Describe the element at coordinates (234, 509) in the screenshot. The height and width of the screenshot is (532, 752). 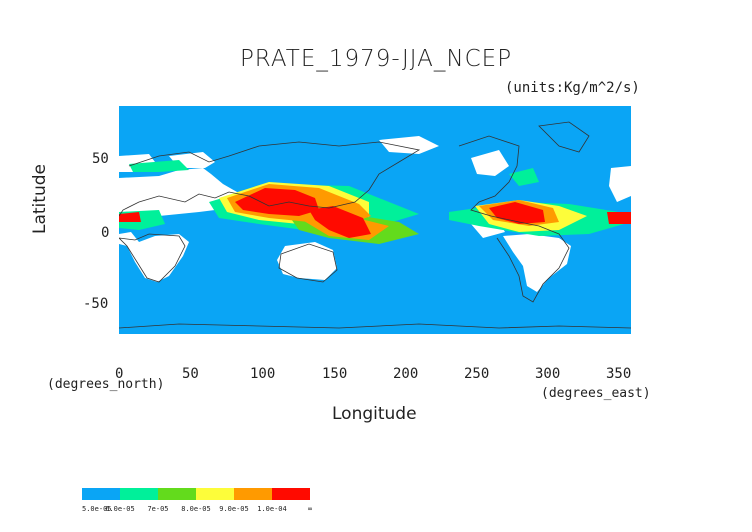
I see `legend-label: 9.0e-05` at that location.